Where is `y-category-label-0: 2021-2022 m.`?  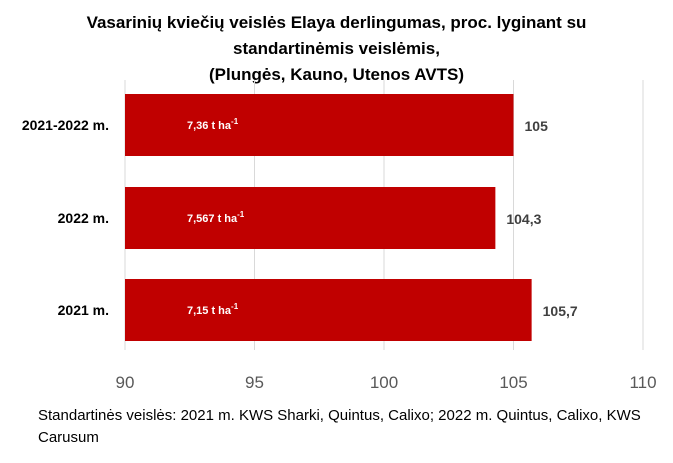 y-category-label-0: 2021-2022 m. is located at coordinates (65, 125).